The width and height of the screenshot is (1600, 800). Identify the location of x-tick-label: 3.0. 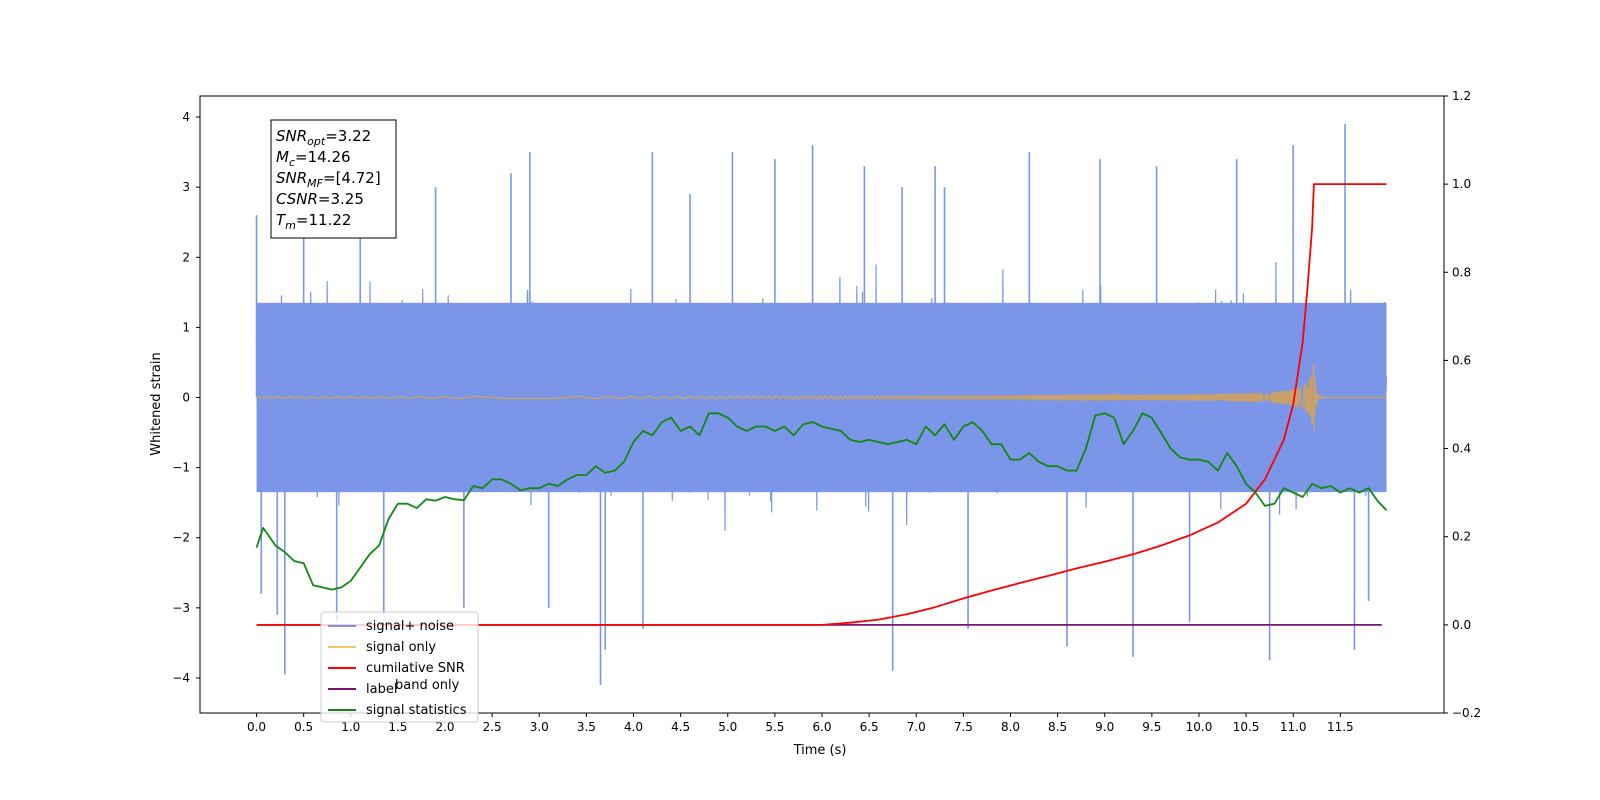
(539, 727).